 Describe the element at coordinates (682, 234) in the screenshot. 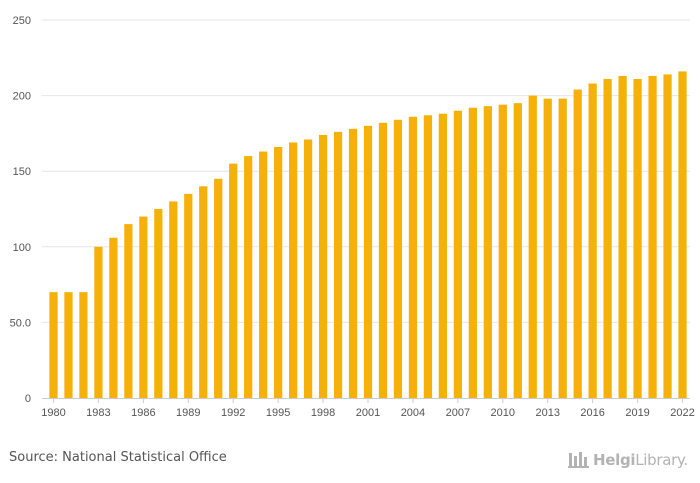

I see `bar-2022` at that location.